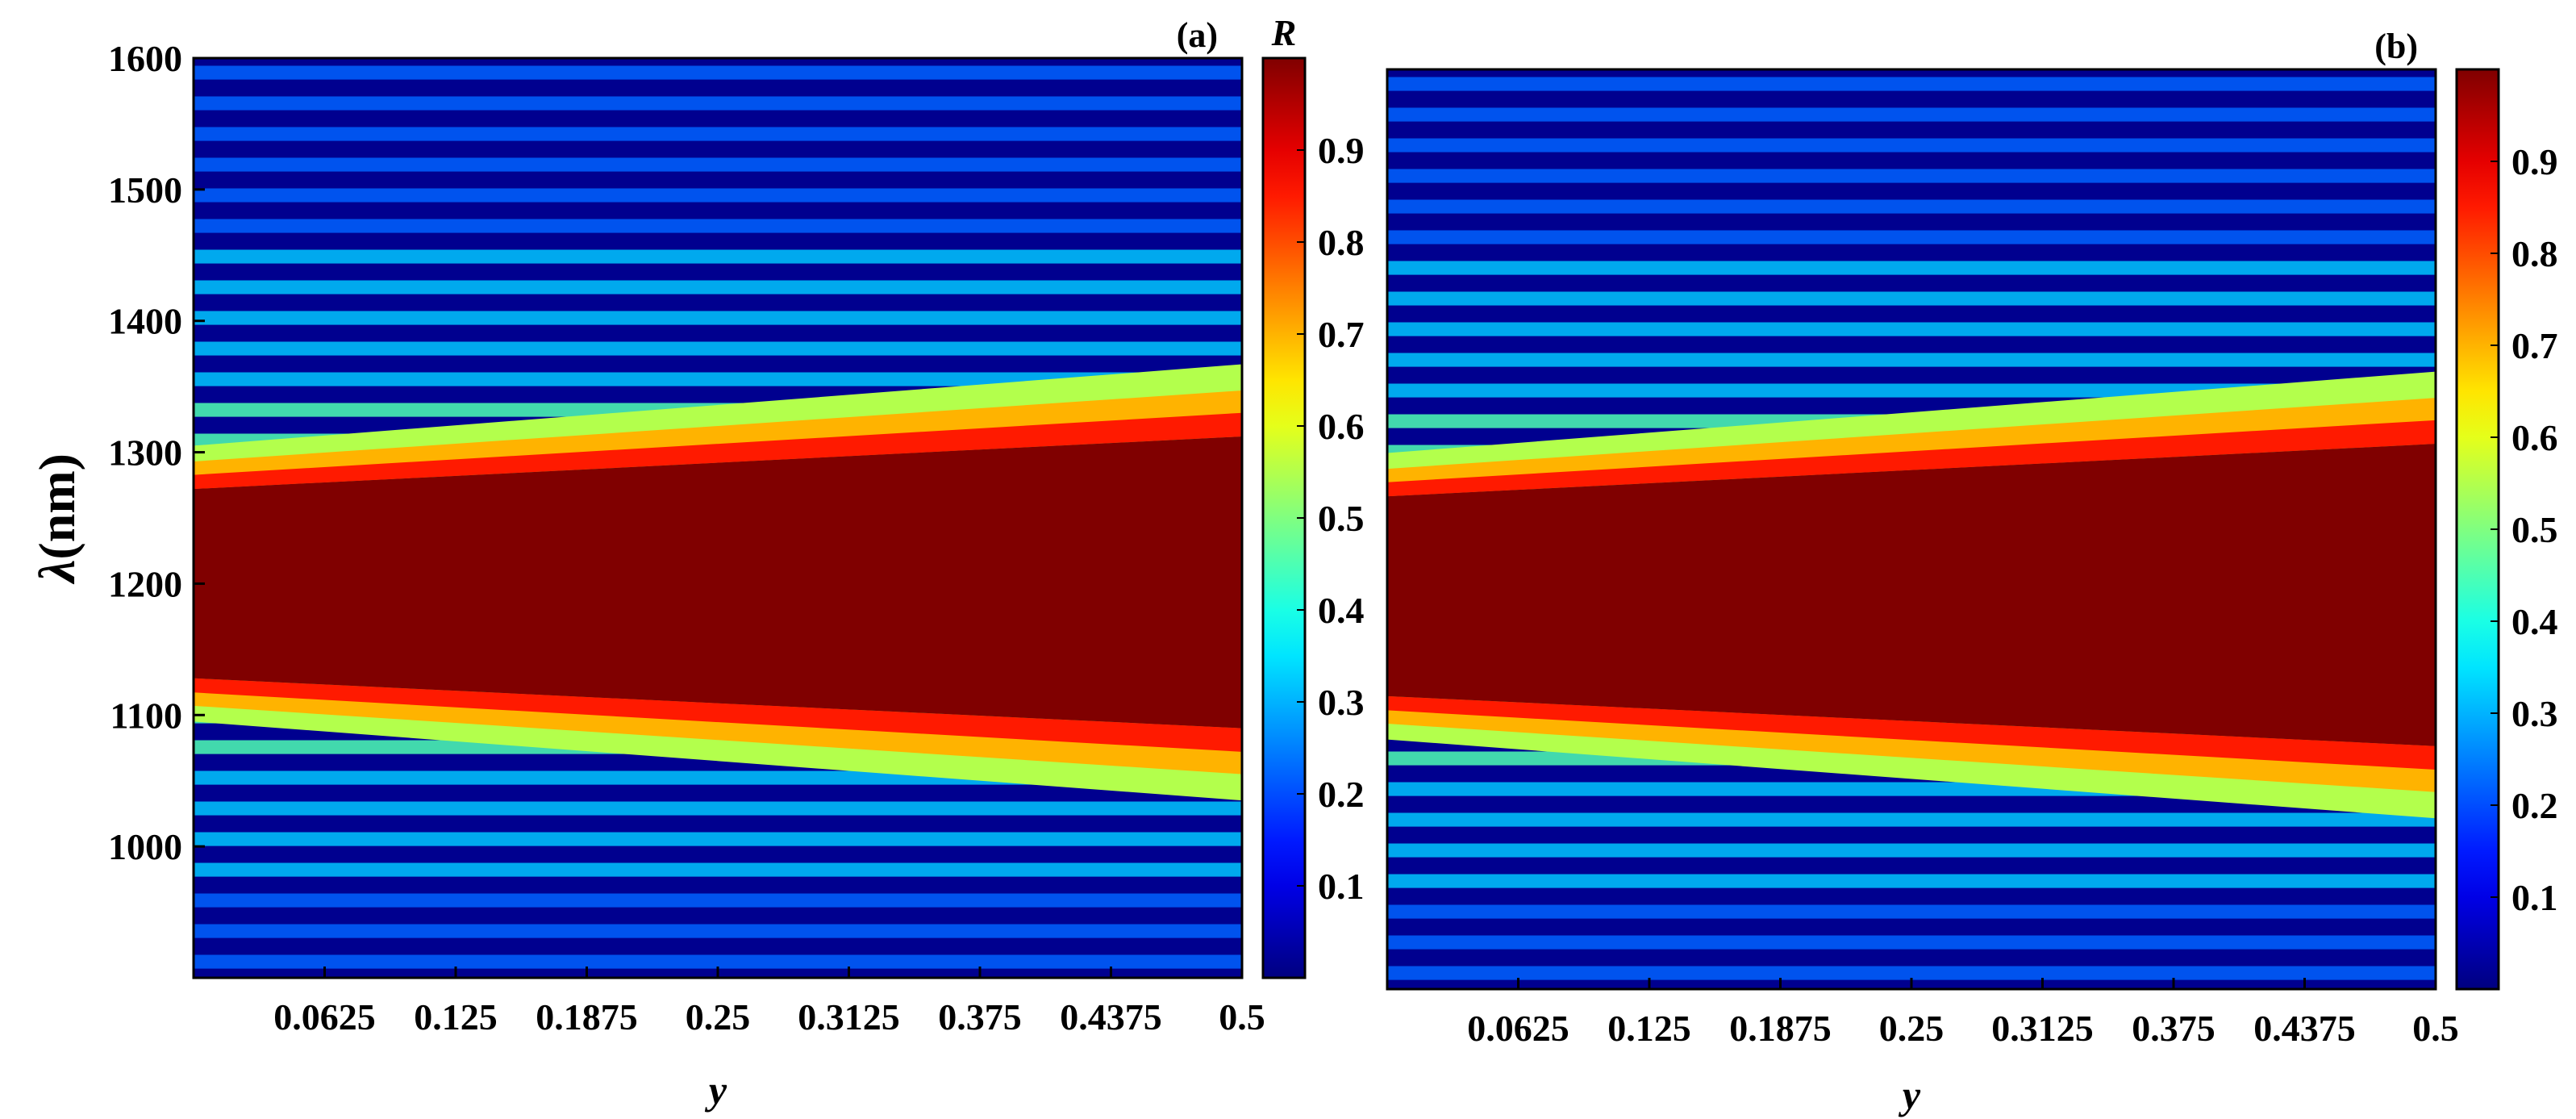 The image size is (2576, 1119). I want to click on panel-a-y-axis-title: λ(nm), so click(56, 519).